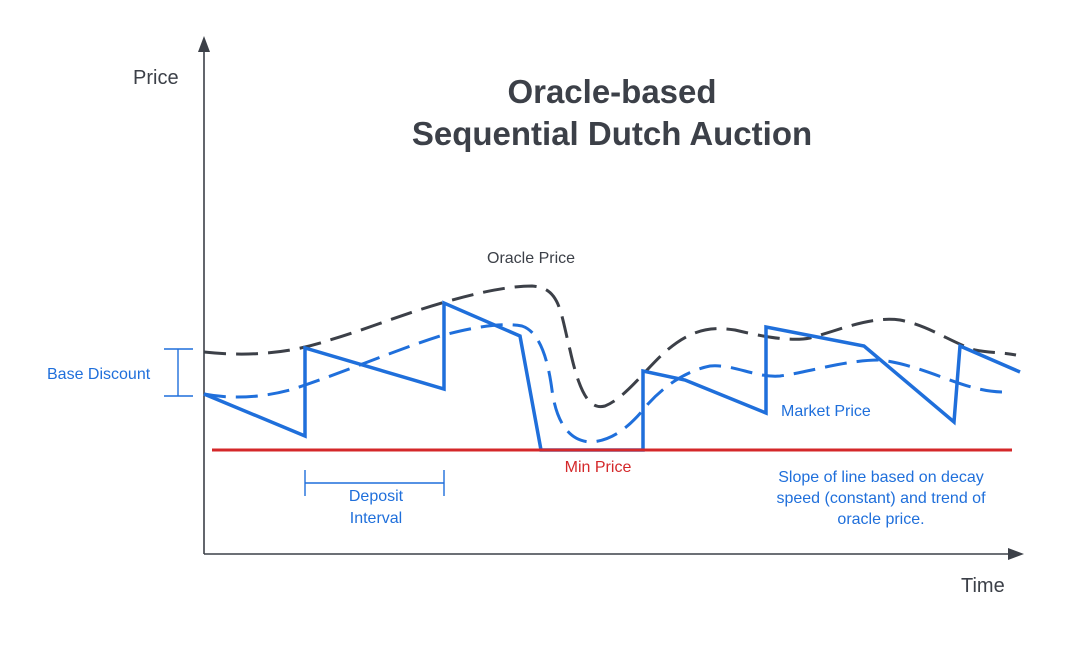  Describe the element at coordinates (880, 477) in the screenshot. I see `slope-note-line1: Slope of line based on decay` at that location.